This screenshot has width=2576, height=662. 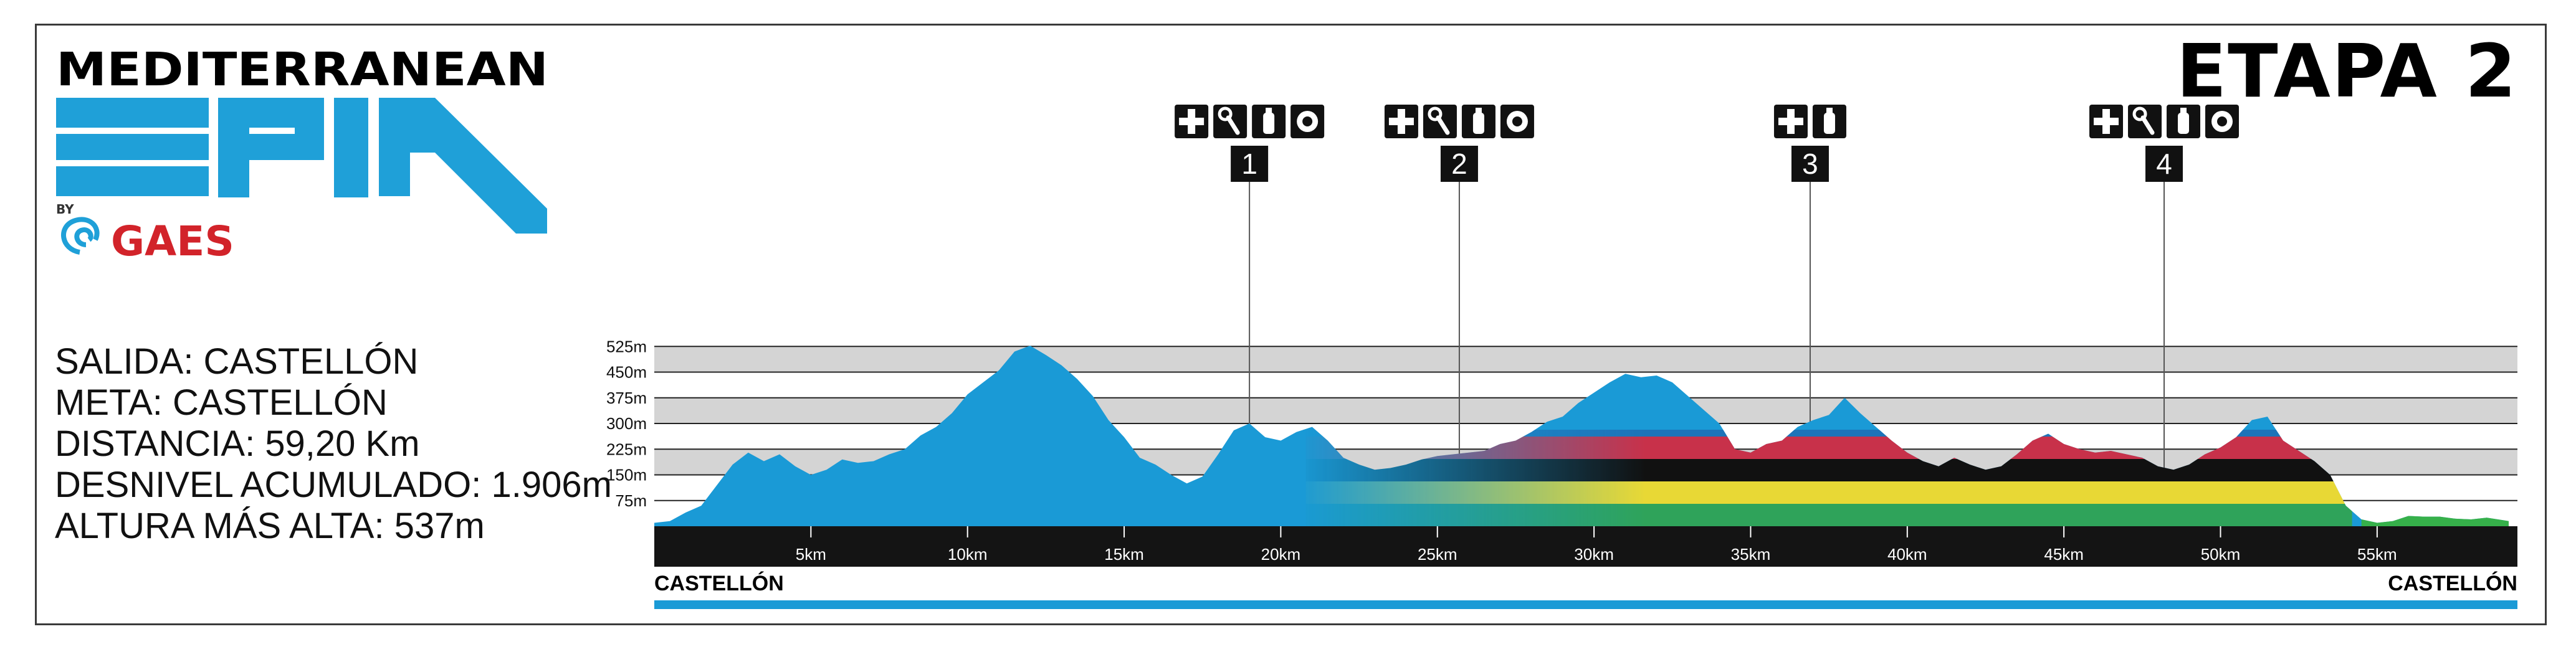 What do you see at coordinates (719, 583) in the screenshot?
I see `start-label: CASTELLÓN` at bounding box center [719, 583].